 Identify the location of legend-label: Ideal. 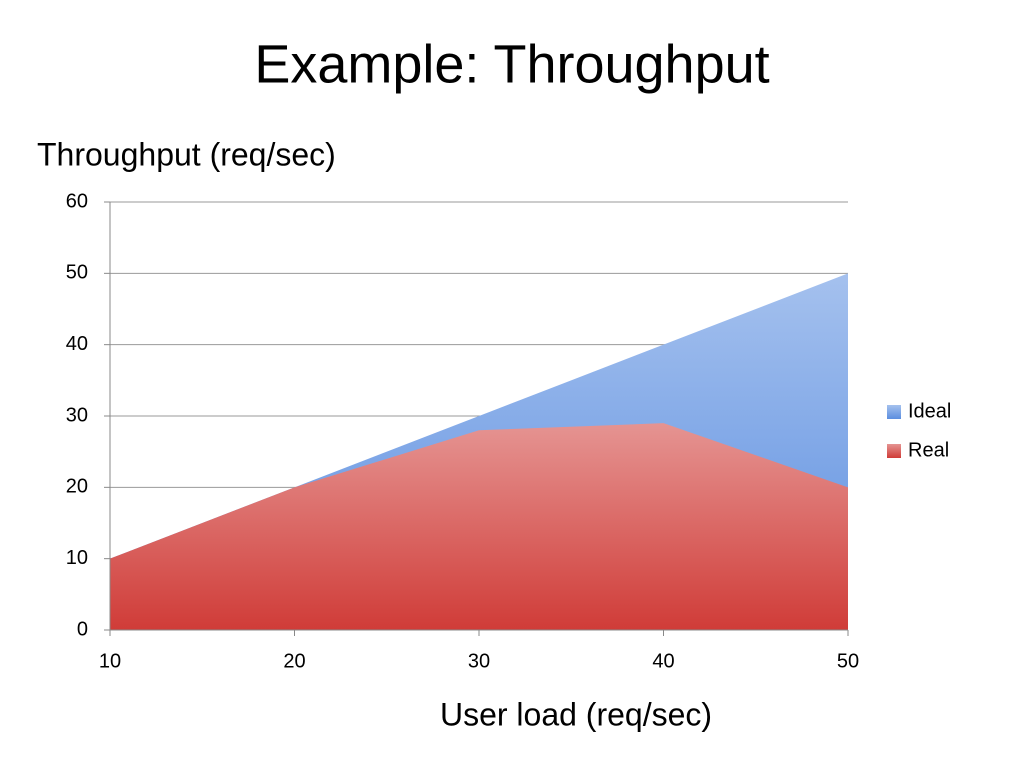
(929, 411).